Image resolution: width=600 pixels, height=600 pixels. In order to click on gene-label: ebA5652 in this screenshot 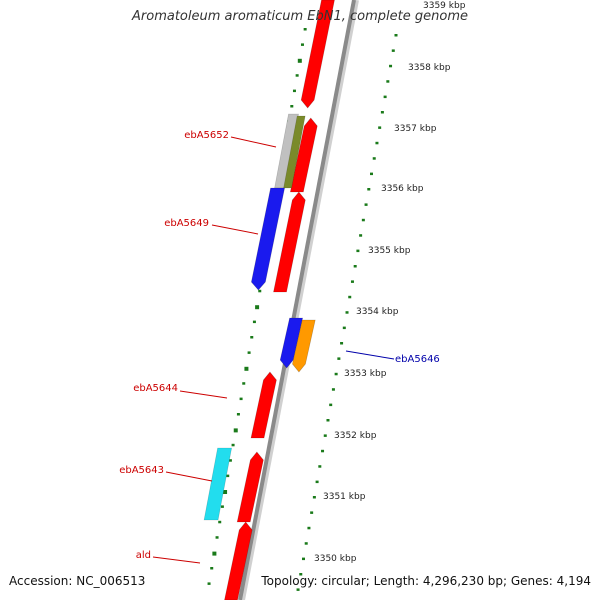, I will do `click(206, 135)`.